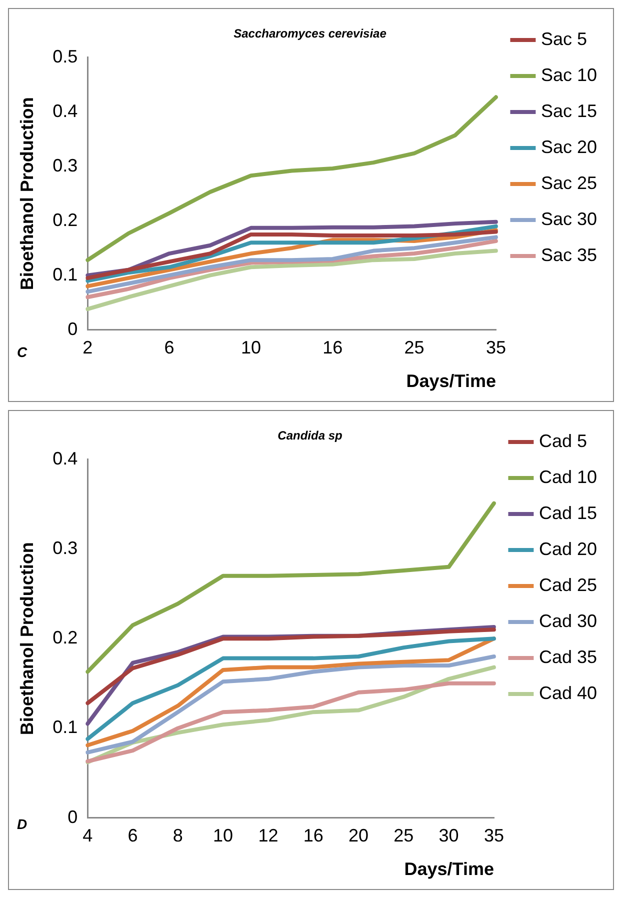  I want to click on legend-label: Sac 20, so click(569, 146).